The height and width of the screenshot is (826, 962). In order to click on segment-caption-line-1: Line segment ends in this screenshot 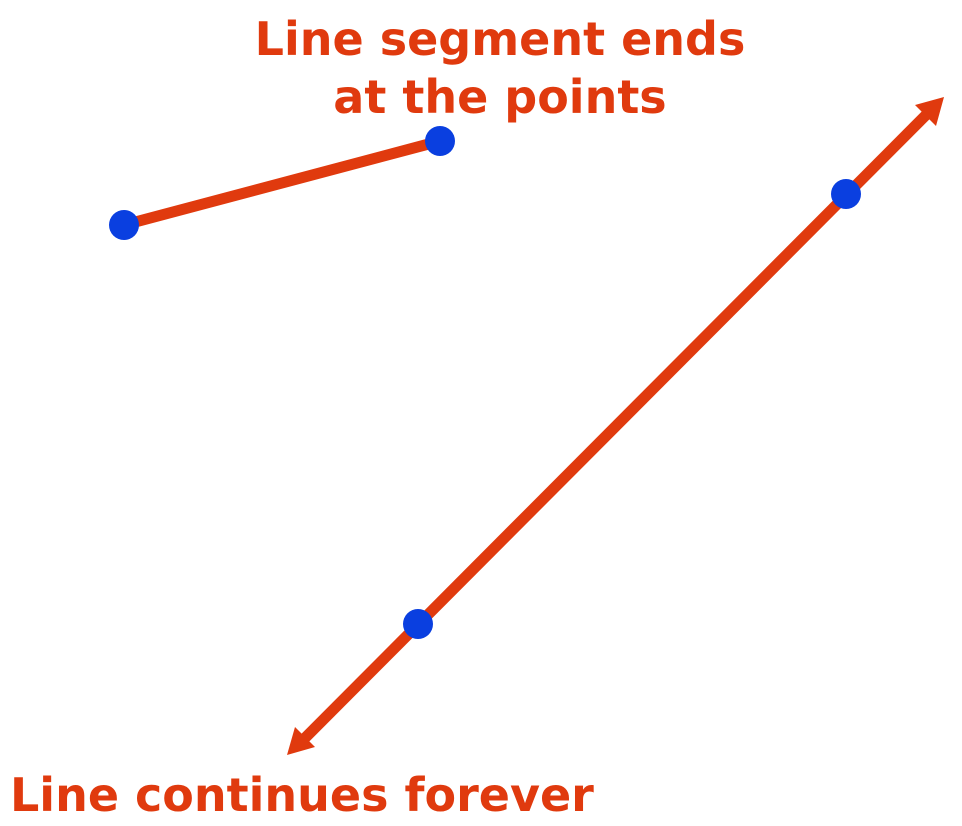, I will do `click(500, 39)`.